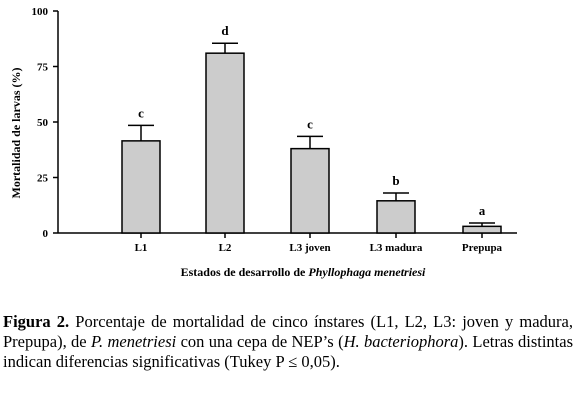 This screenshot has height=412, width=579. I want to click on significance-letter: d, so click(225, 30).